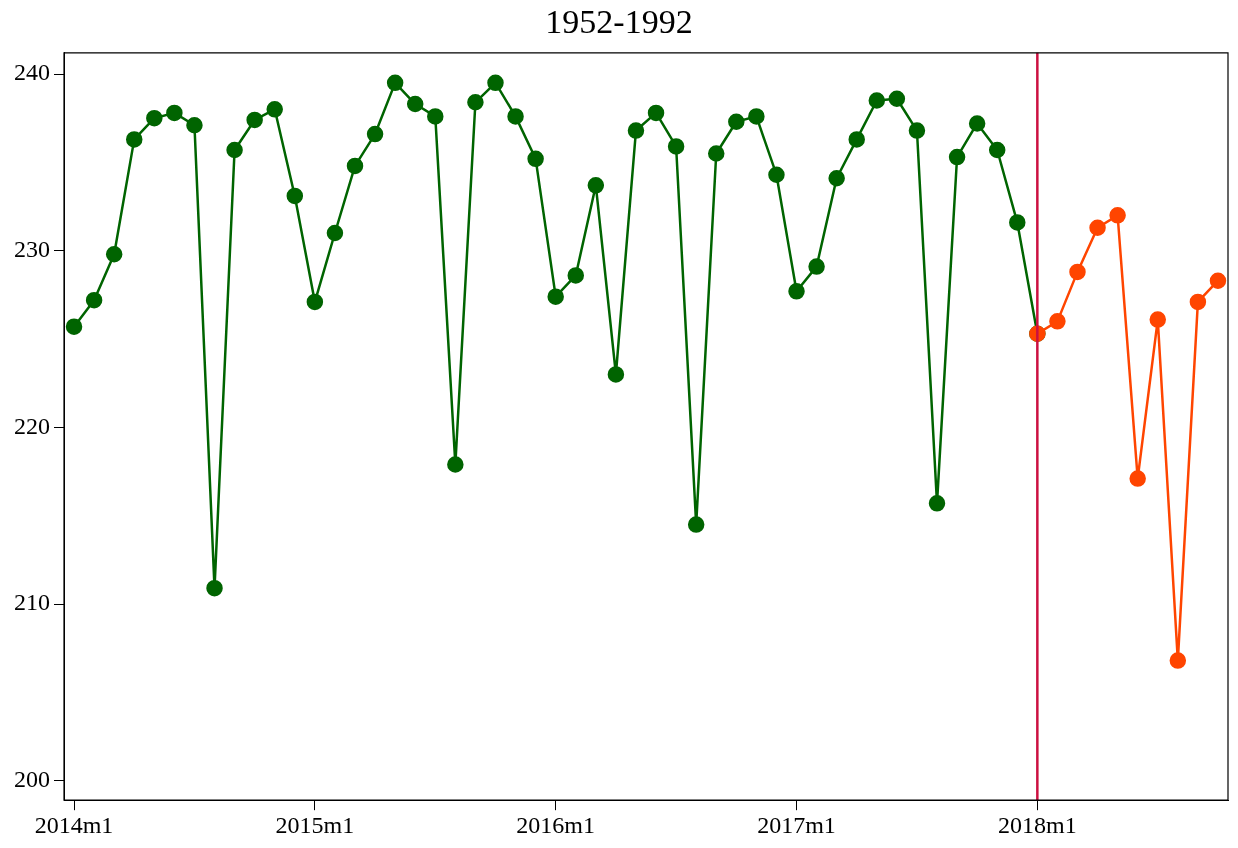  Describe the element at coordinates (1037, 824) in the screenshot. I see `x-tick-label: 2018m1` at that location.